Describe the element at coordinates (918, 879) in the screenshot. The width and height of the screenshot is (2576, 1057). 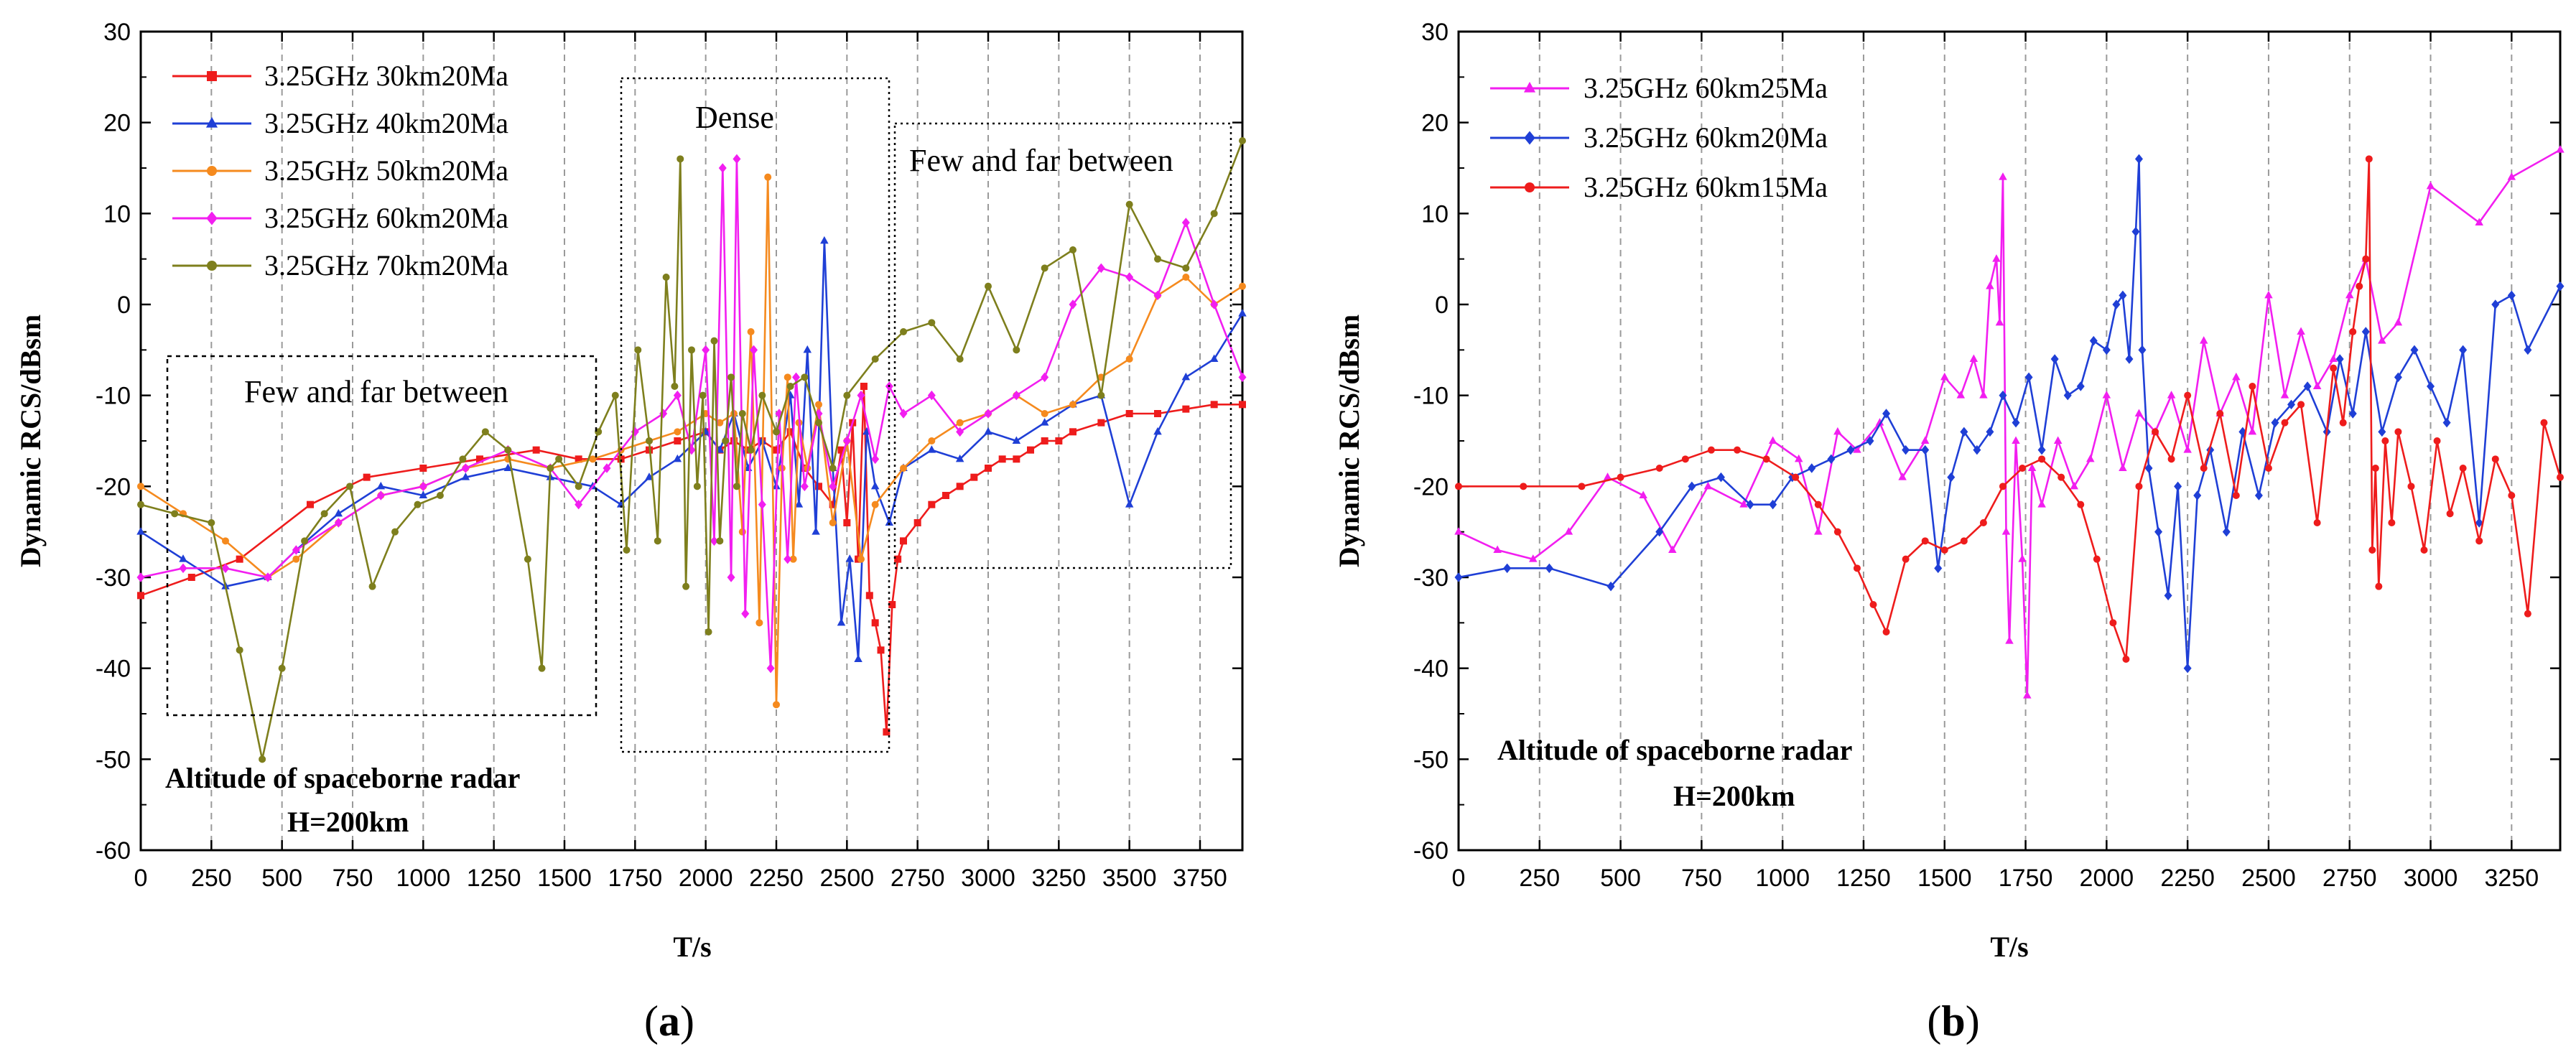
I see `x-tick-label: 2750` at that location.